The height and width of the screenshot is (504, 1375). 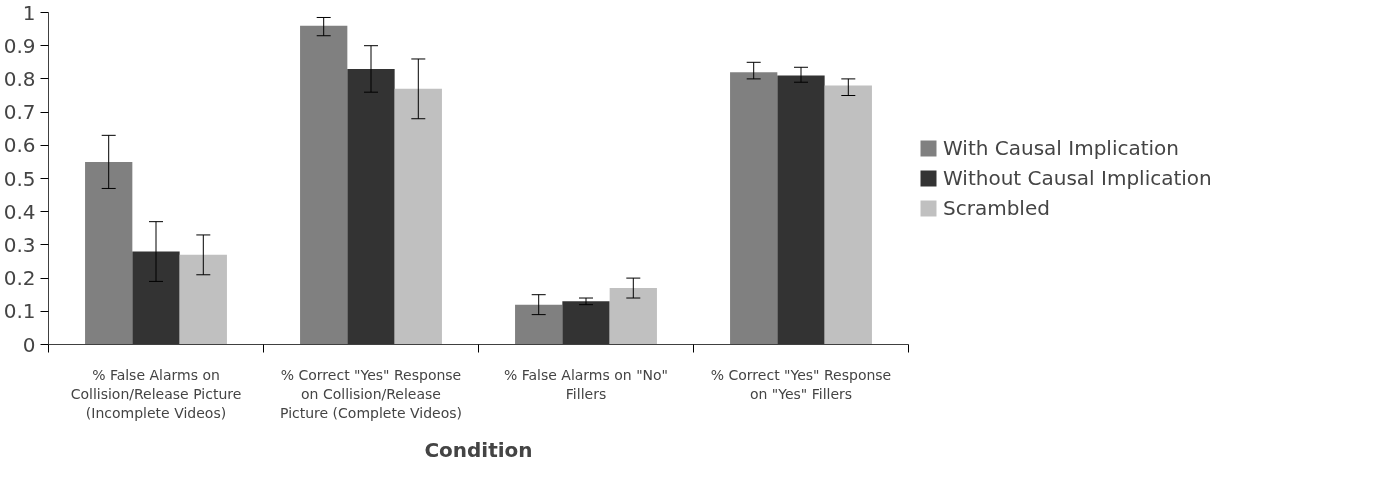 What do you see at coordinates (156, 393) in the screenshot?
I see `x-tick-label: % False Alarms on Collision/Release Picture (Incomplete Videos)` at bounding box center [156, 393].